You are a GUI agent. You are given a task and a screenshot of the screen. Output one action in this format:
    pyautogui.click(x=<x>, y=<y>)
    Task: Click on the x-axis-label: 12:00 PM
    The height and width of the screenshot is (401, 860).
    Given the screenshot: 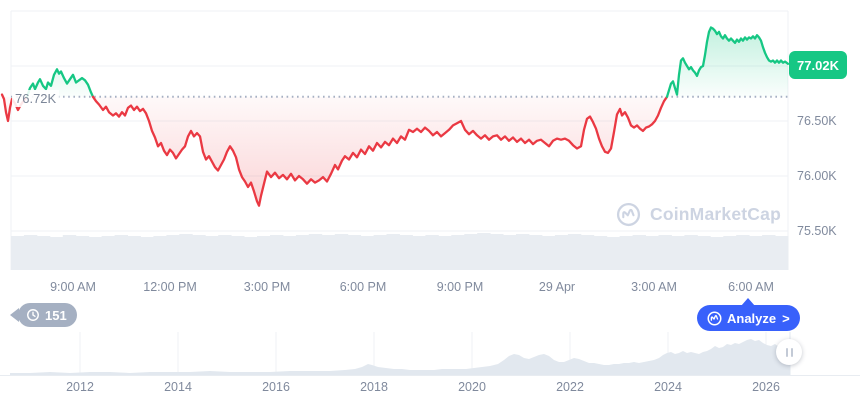 What is the action you would take?
    pyautogui.click(x=170, y=287)
    